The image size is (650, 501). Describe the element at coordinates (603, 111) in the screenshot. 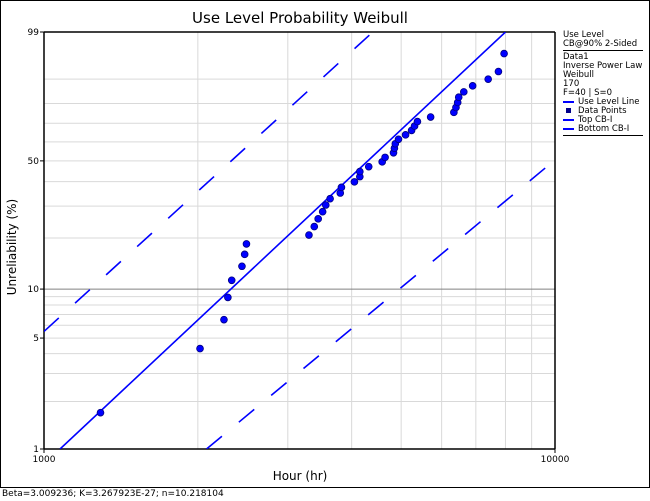

I see `legend-item-data-points: Data Points` at that location.